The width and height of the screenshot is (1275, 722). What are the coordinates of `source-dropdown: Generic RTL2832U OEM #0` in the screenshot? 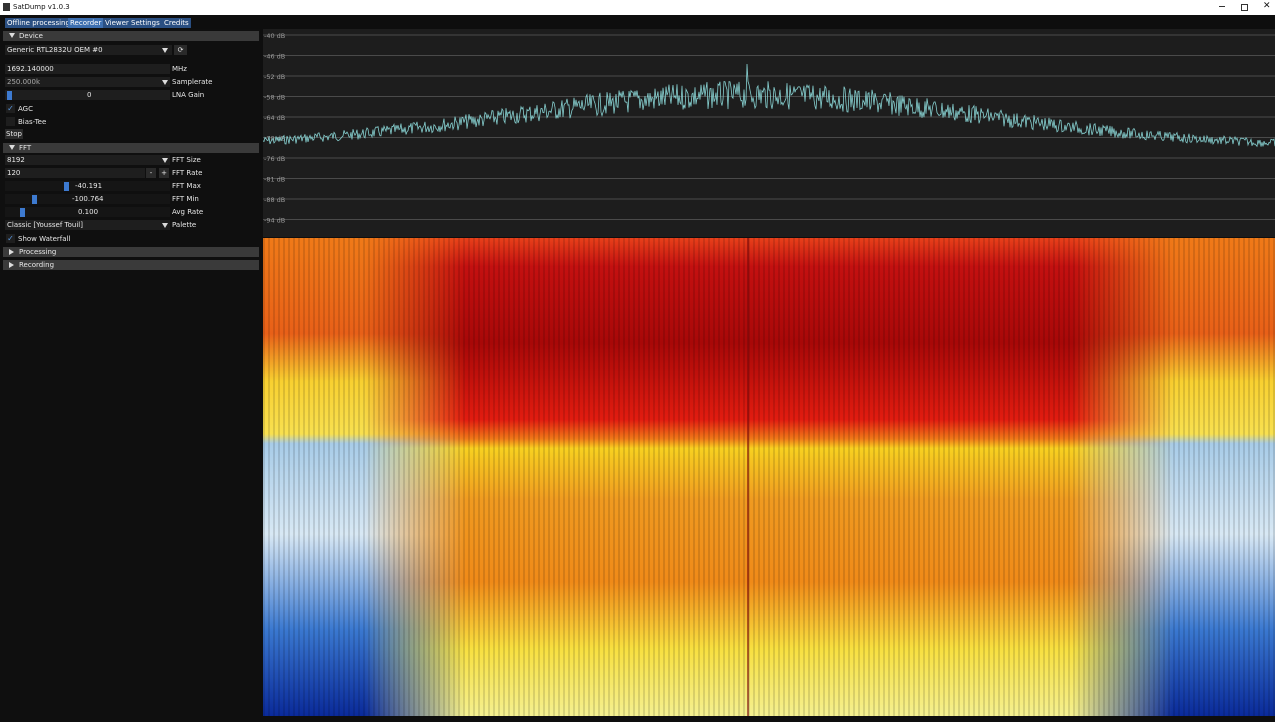 It's located at (88, 50).